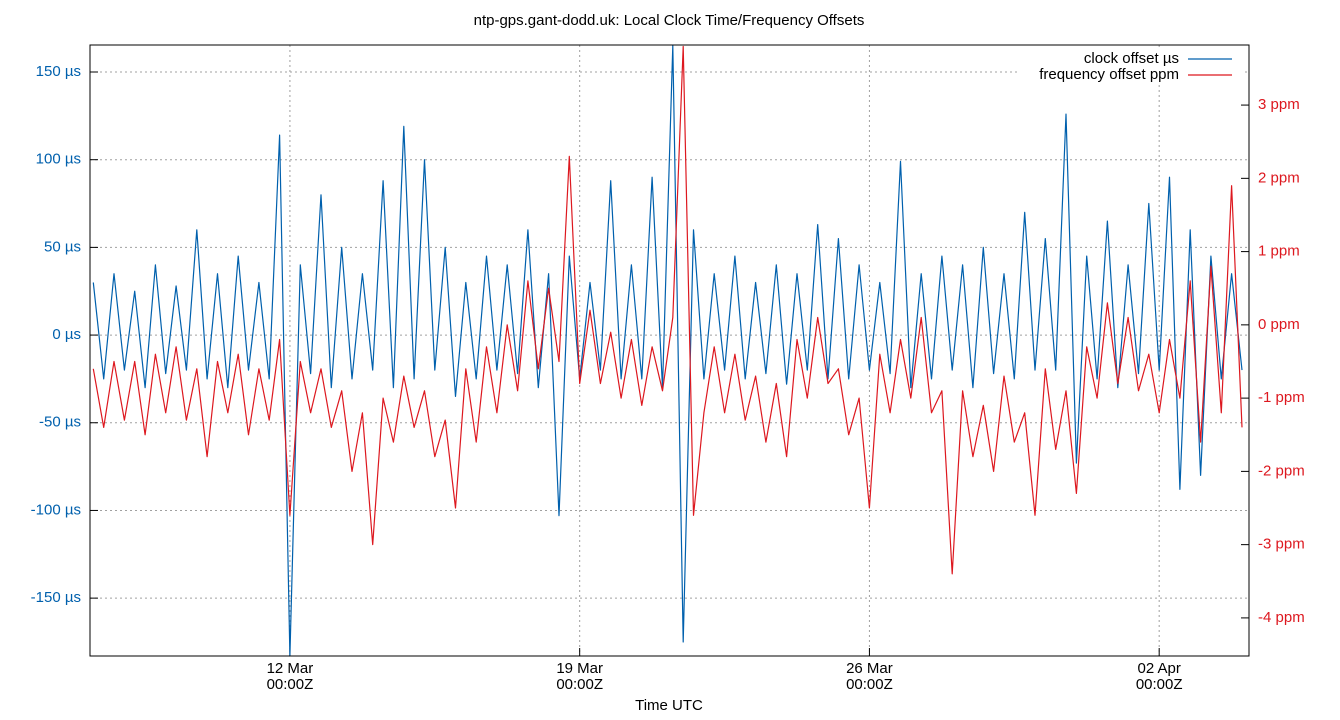 The image size is (1340, 720). I want to click on y2-tick-label: -3 ppm, so click(1281, 544).